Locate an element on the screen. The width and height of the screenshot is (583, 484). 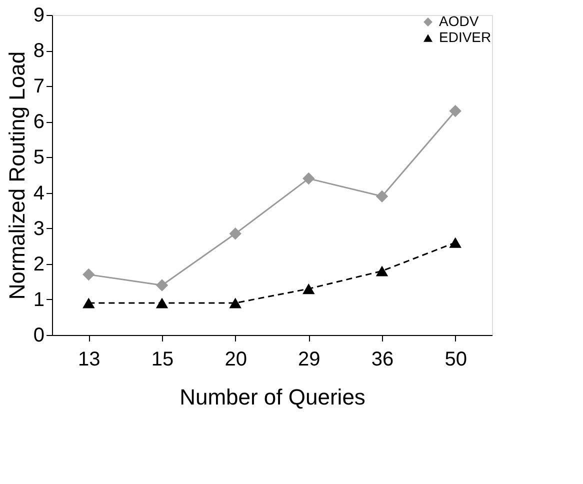
x-tick-label: 29 is located at coordinates (309, 359).